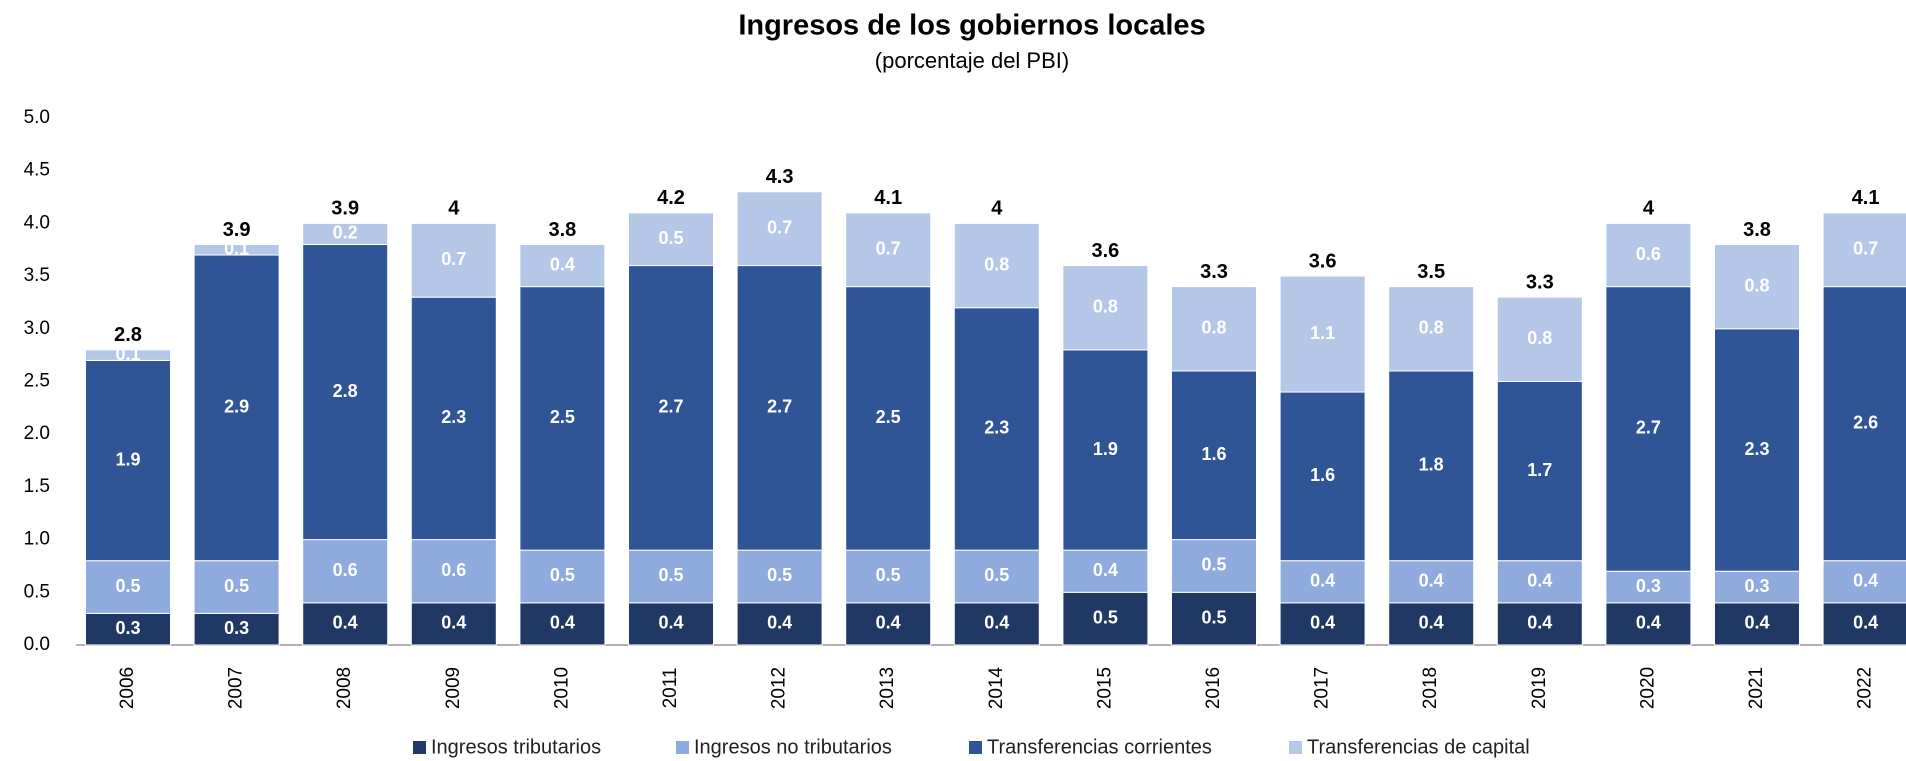 Image resolution: width=1906 pixels, height=761 pixels. What do you see at coordinates (1648, 586) in the screenshot?
I see `value-label: 0.3` at bounding box center [1648, 586].